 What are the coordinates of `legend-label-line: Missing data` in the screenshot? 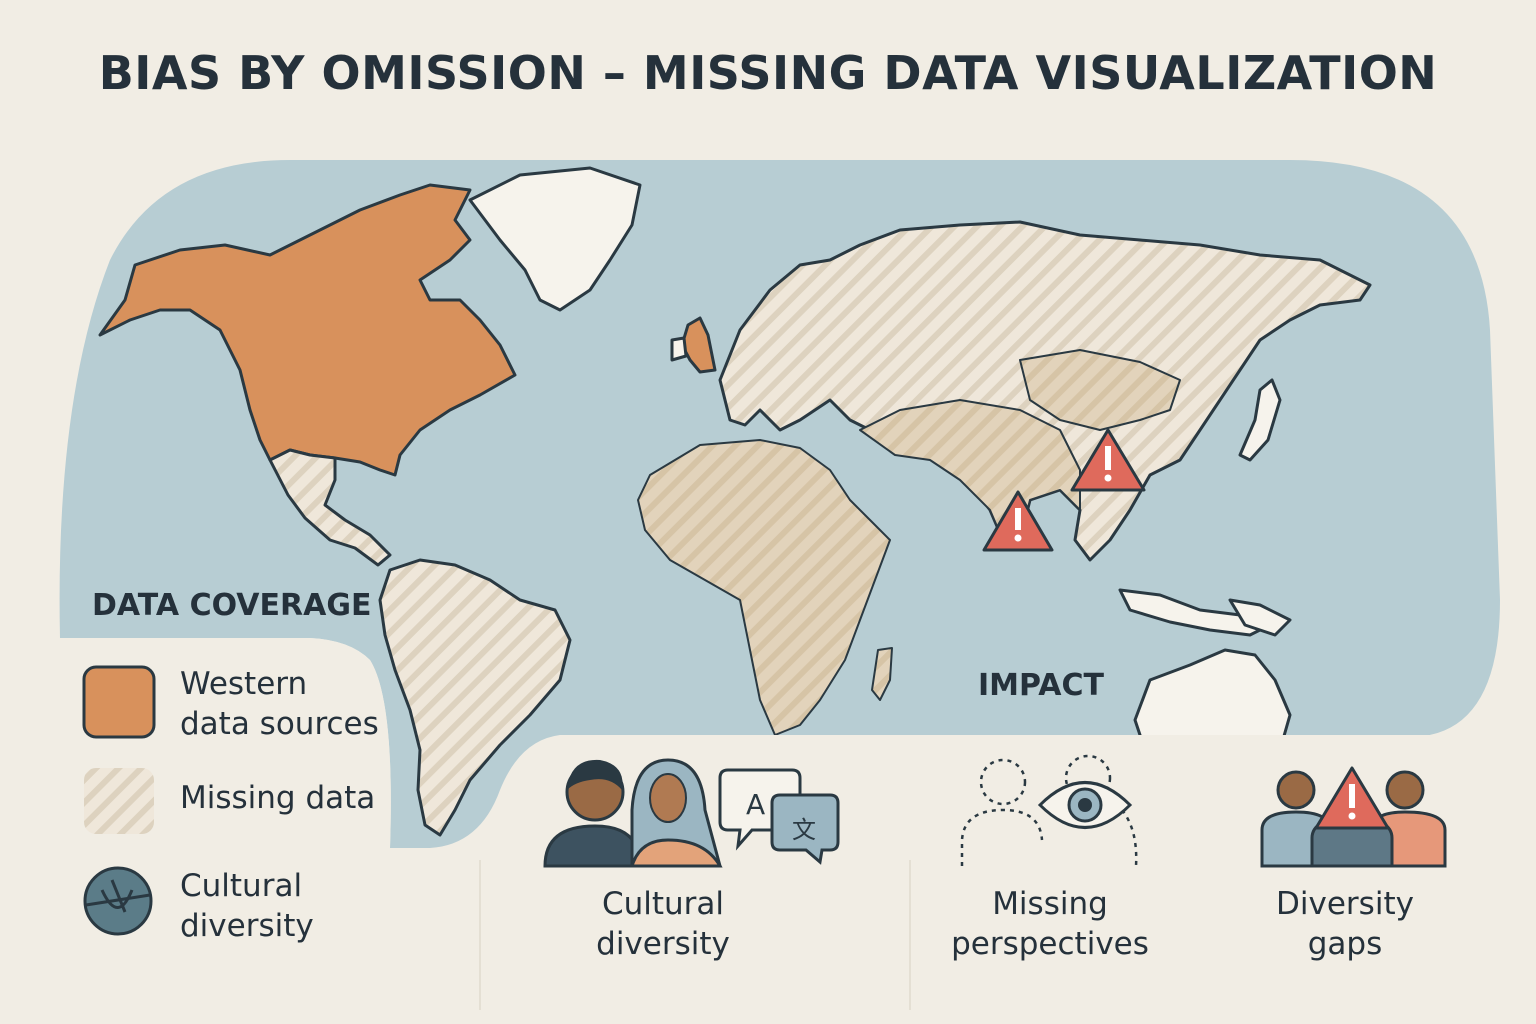 It's located at (278, 798).